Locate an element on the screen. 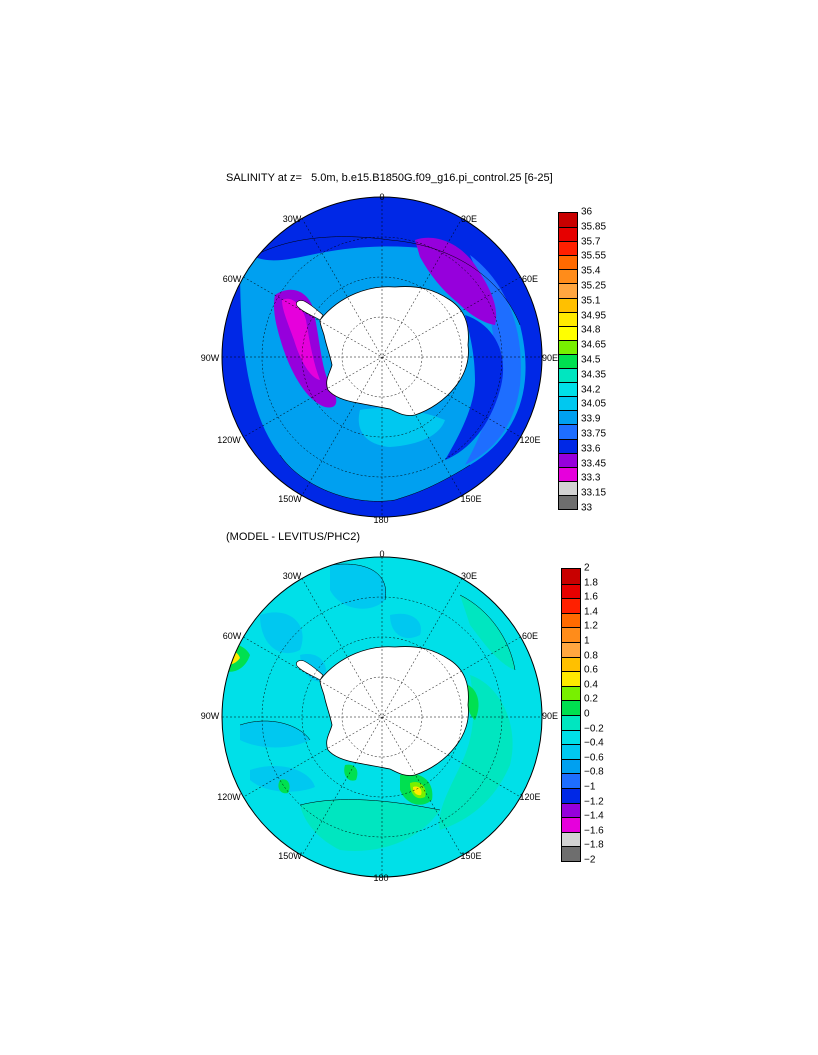  difference-colorbar-label: 2 is located at coordinates (587, 568).